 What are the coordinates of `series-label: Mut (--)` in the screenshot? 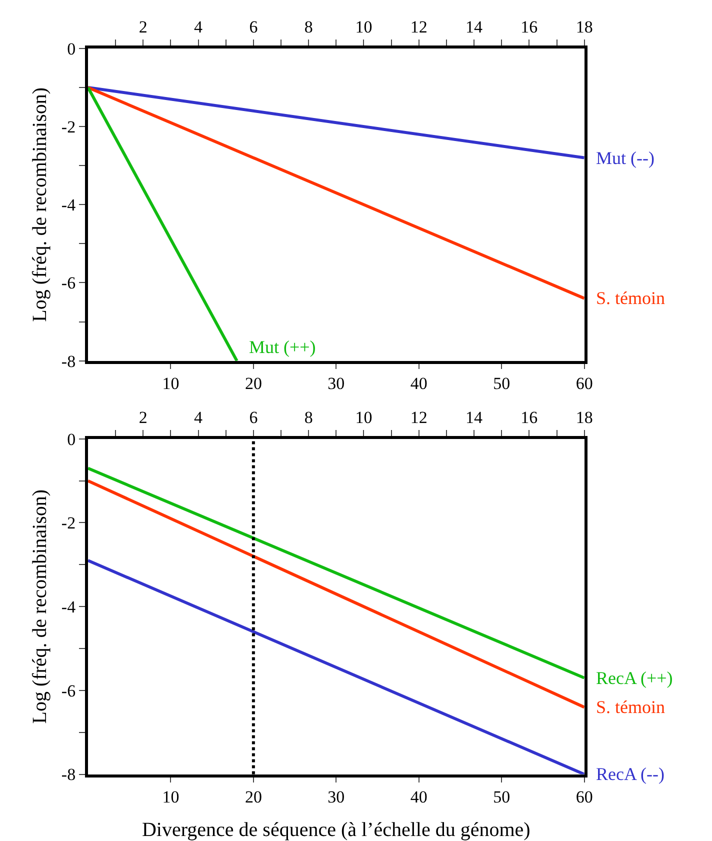 It's located at (625, 158).